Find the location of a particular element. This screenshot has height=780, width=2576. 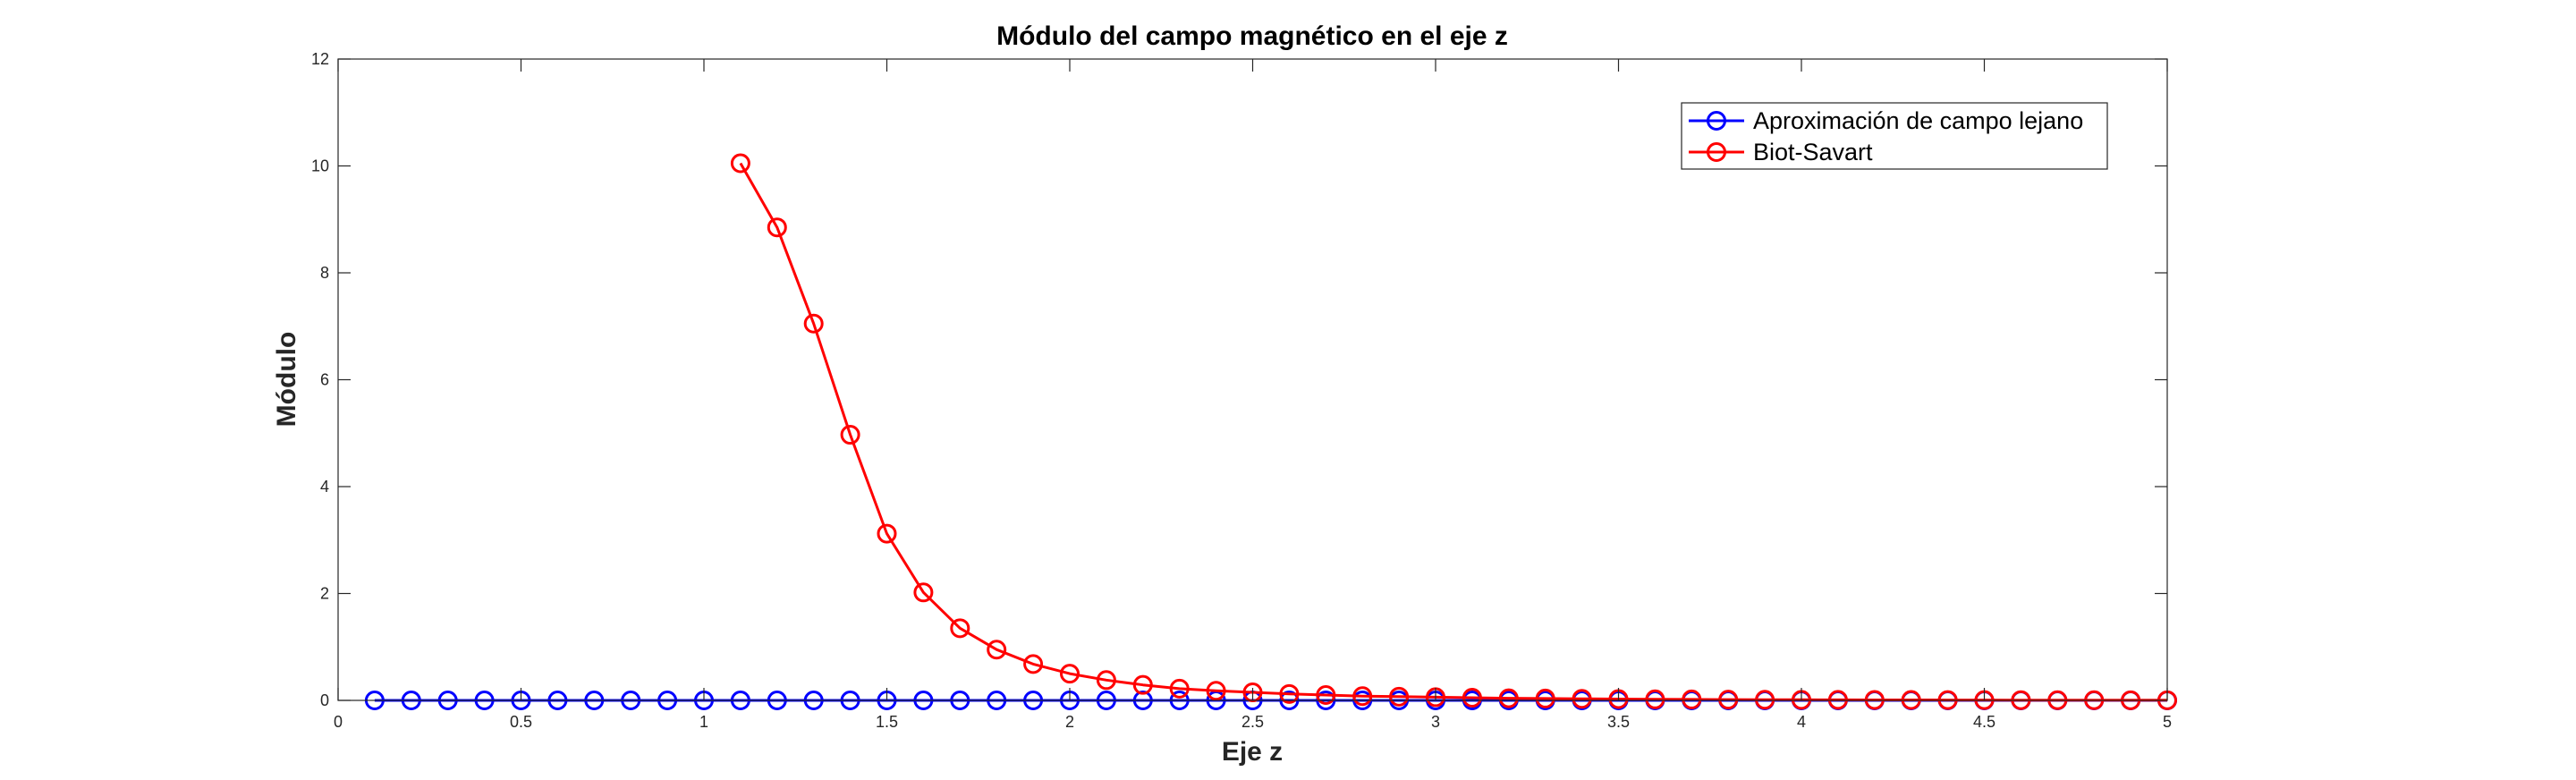

legend-box is located at coordinates (1894, 136).